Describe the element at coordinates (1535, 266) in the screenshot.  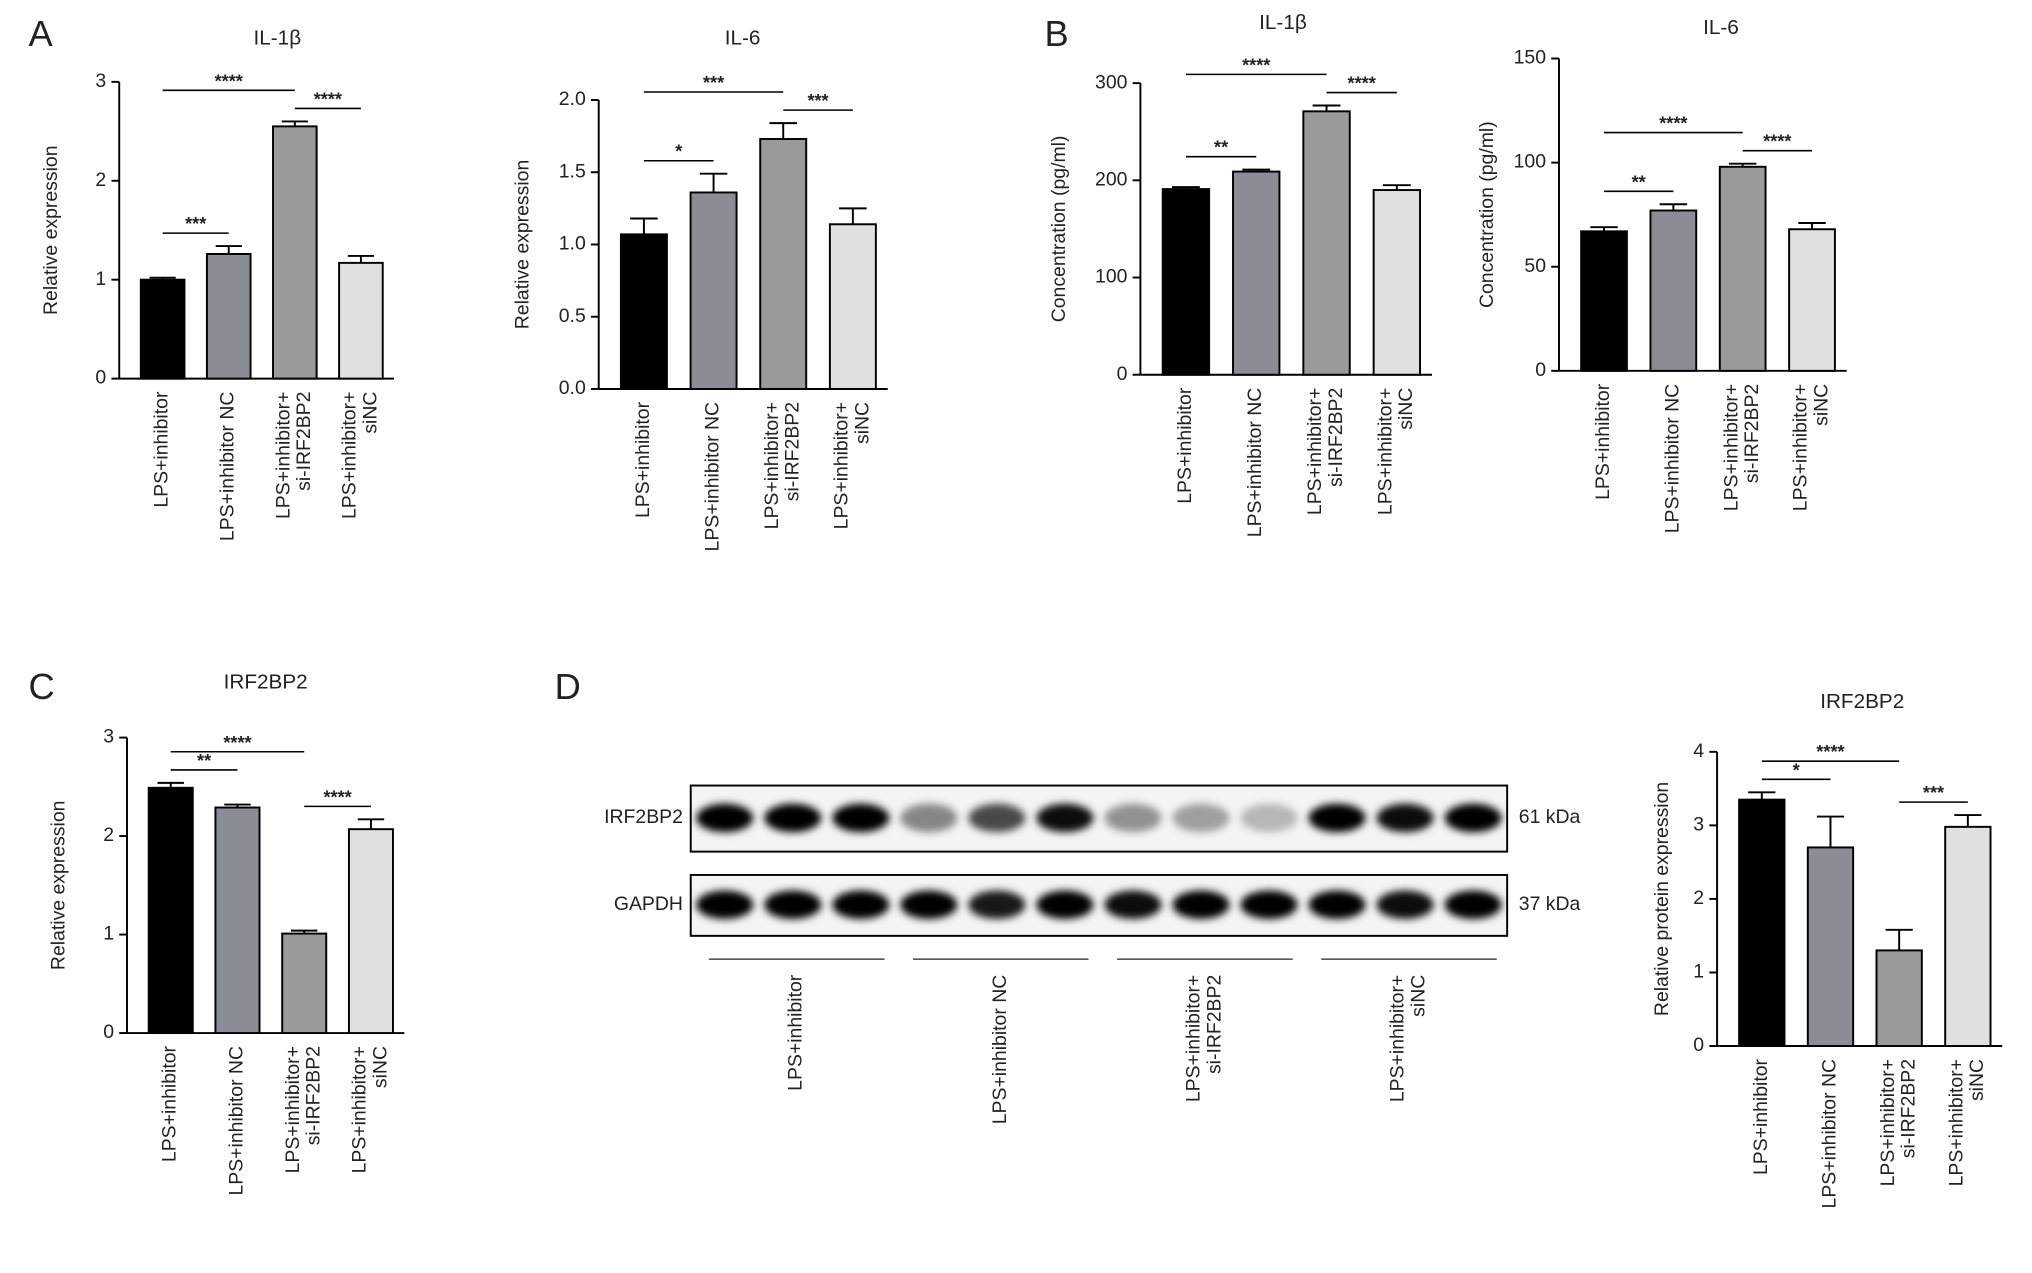
I see `y-tick-label: 50` at that location.